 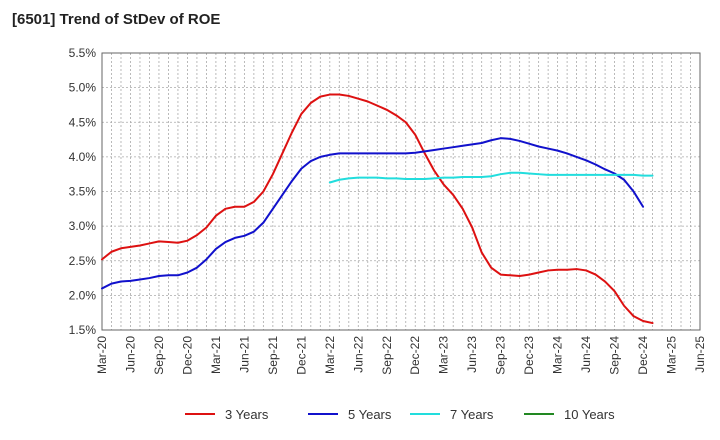 I want to click on x-tick-label: Dec-22, so click(x=415, y=355).